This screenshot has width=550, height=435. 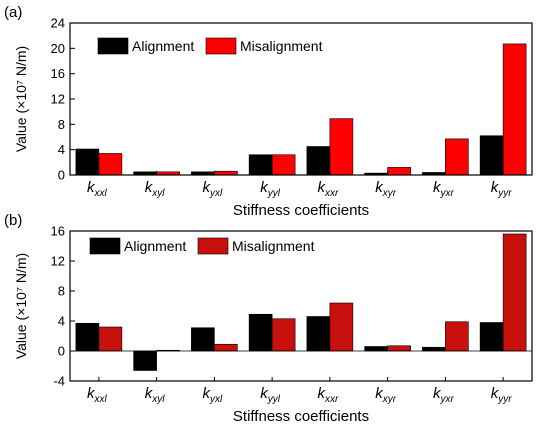 What do you see at coordinates (376, 349) in the screenshot?
I see `bar-alignment-xyr` at bounding box center [376, 349].